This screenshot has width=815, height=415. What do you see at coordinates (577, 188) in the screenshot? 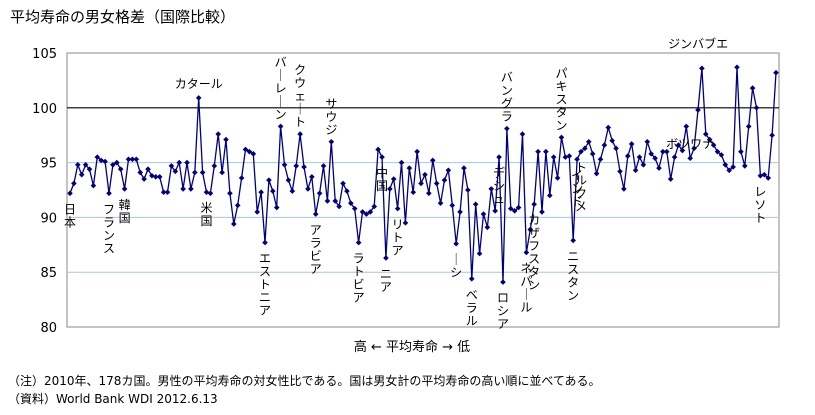
I see `annotation-label: インド` at bounding box center [577, 188].